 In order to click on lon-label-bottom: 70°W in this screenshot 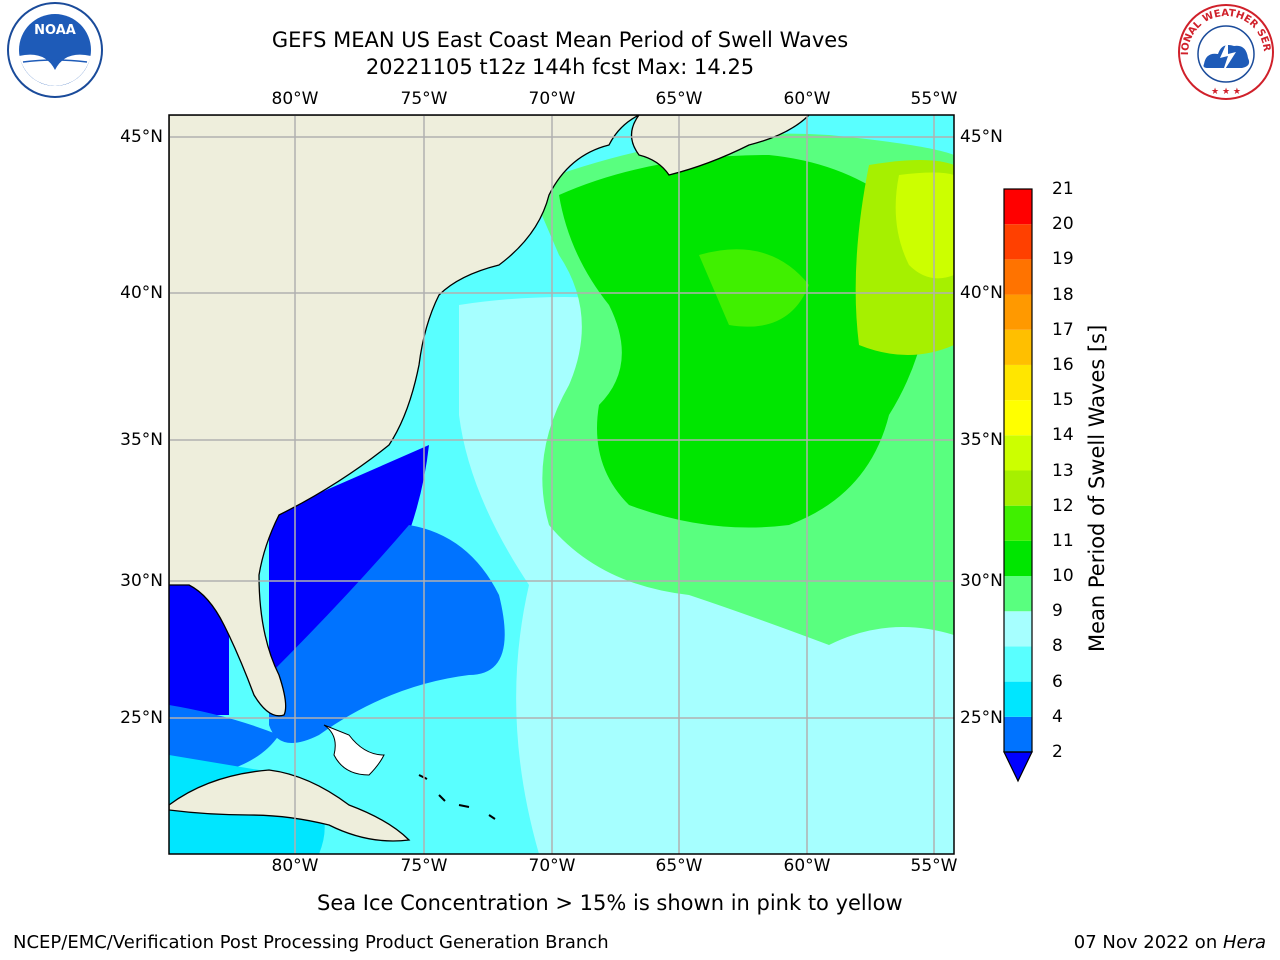, I will do `click(552, 866)`.